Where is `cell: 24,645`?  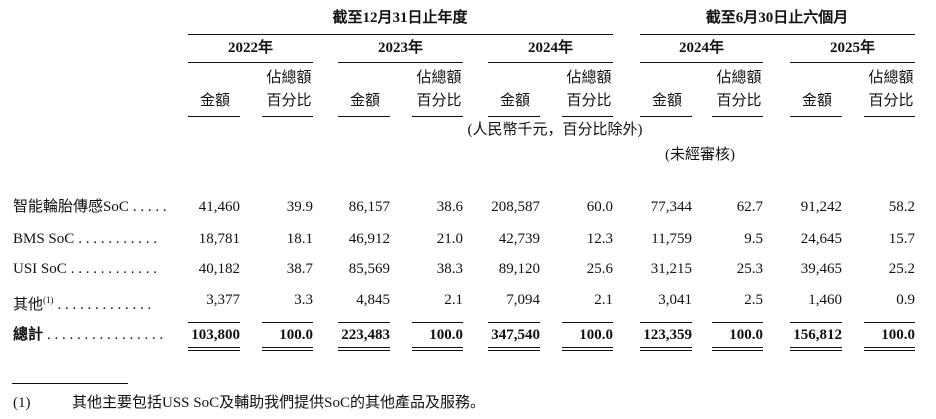 cell: 24,645 is located at coordinates (821, 239).